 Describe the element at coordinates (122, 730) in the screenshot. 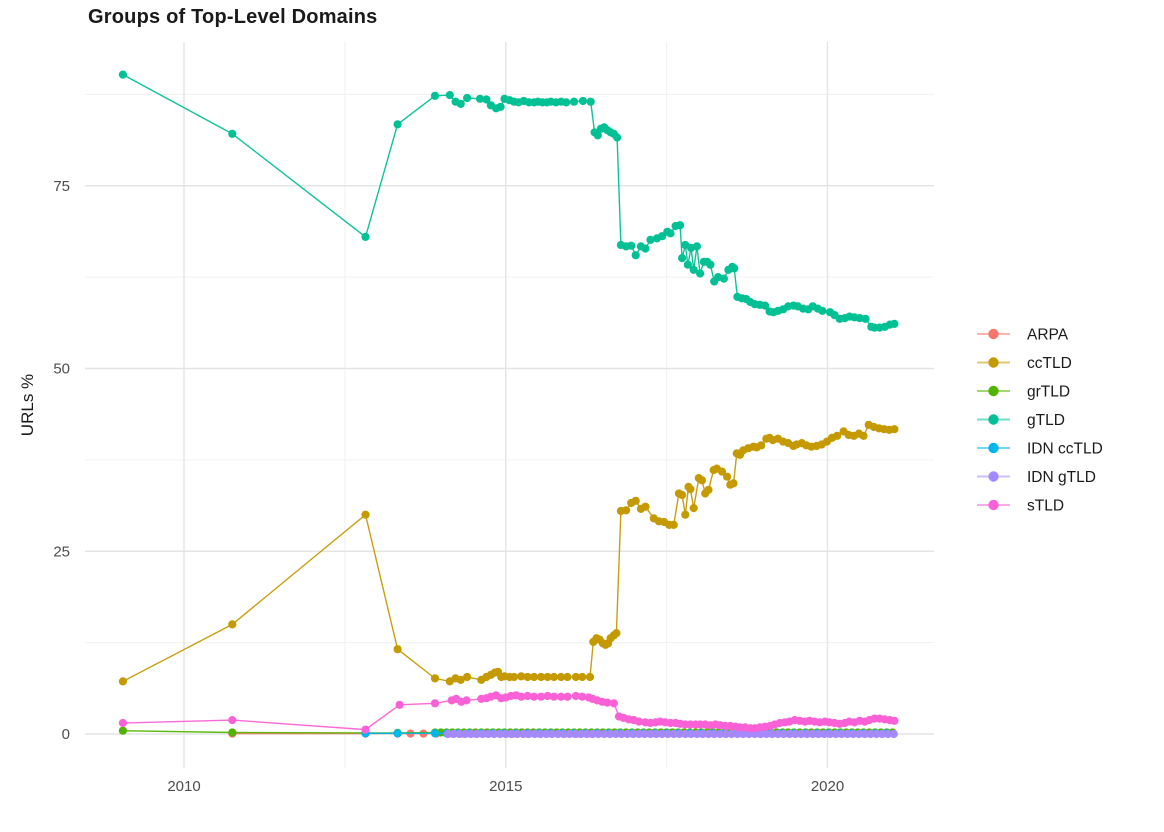

I see `series-point-grTLD` at that location.